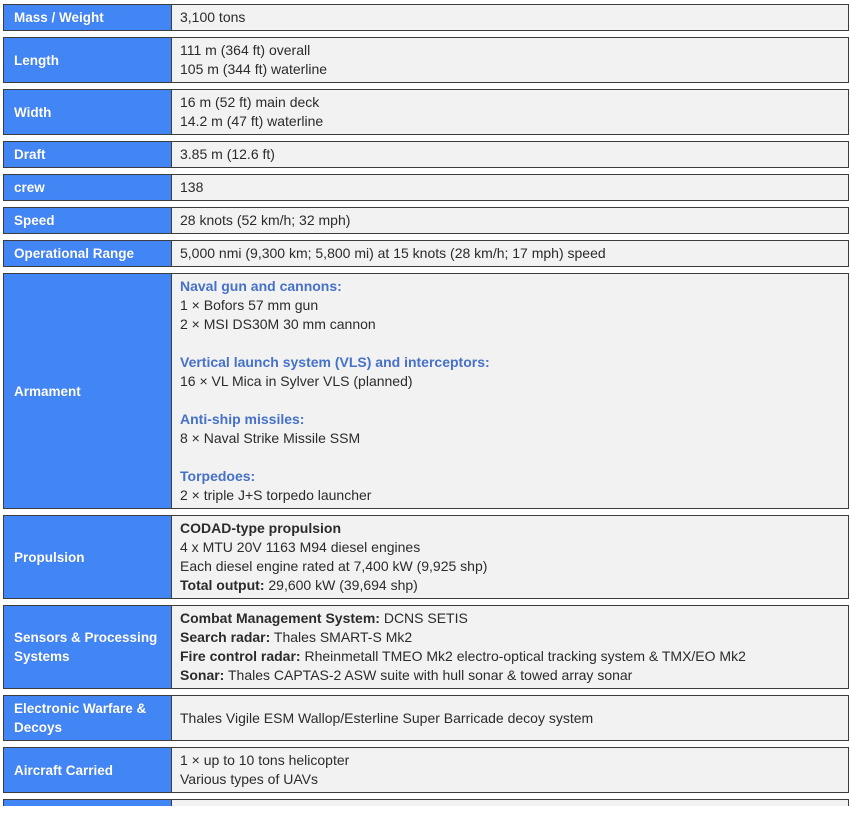 The width and height of the screenshot is (850, 816). I want to click on spec-line: CODAD-type propulsion, so click(511, 528).